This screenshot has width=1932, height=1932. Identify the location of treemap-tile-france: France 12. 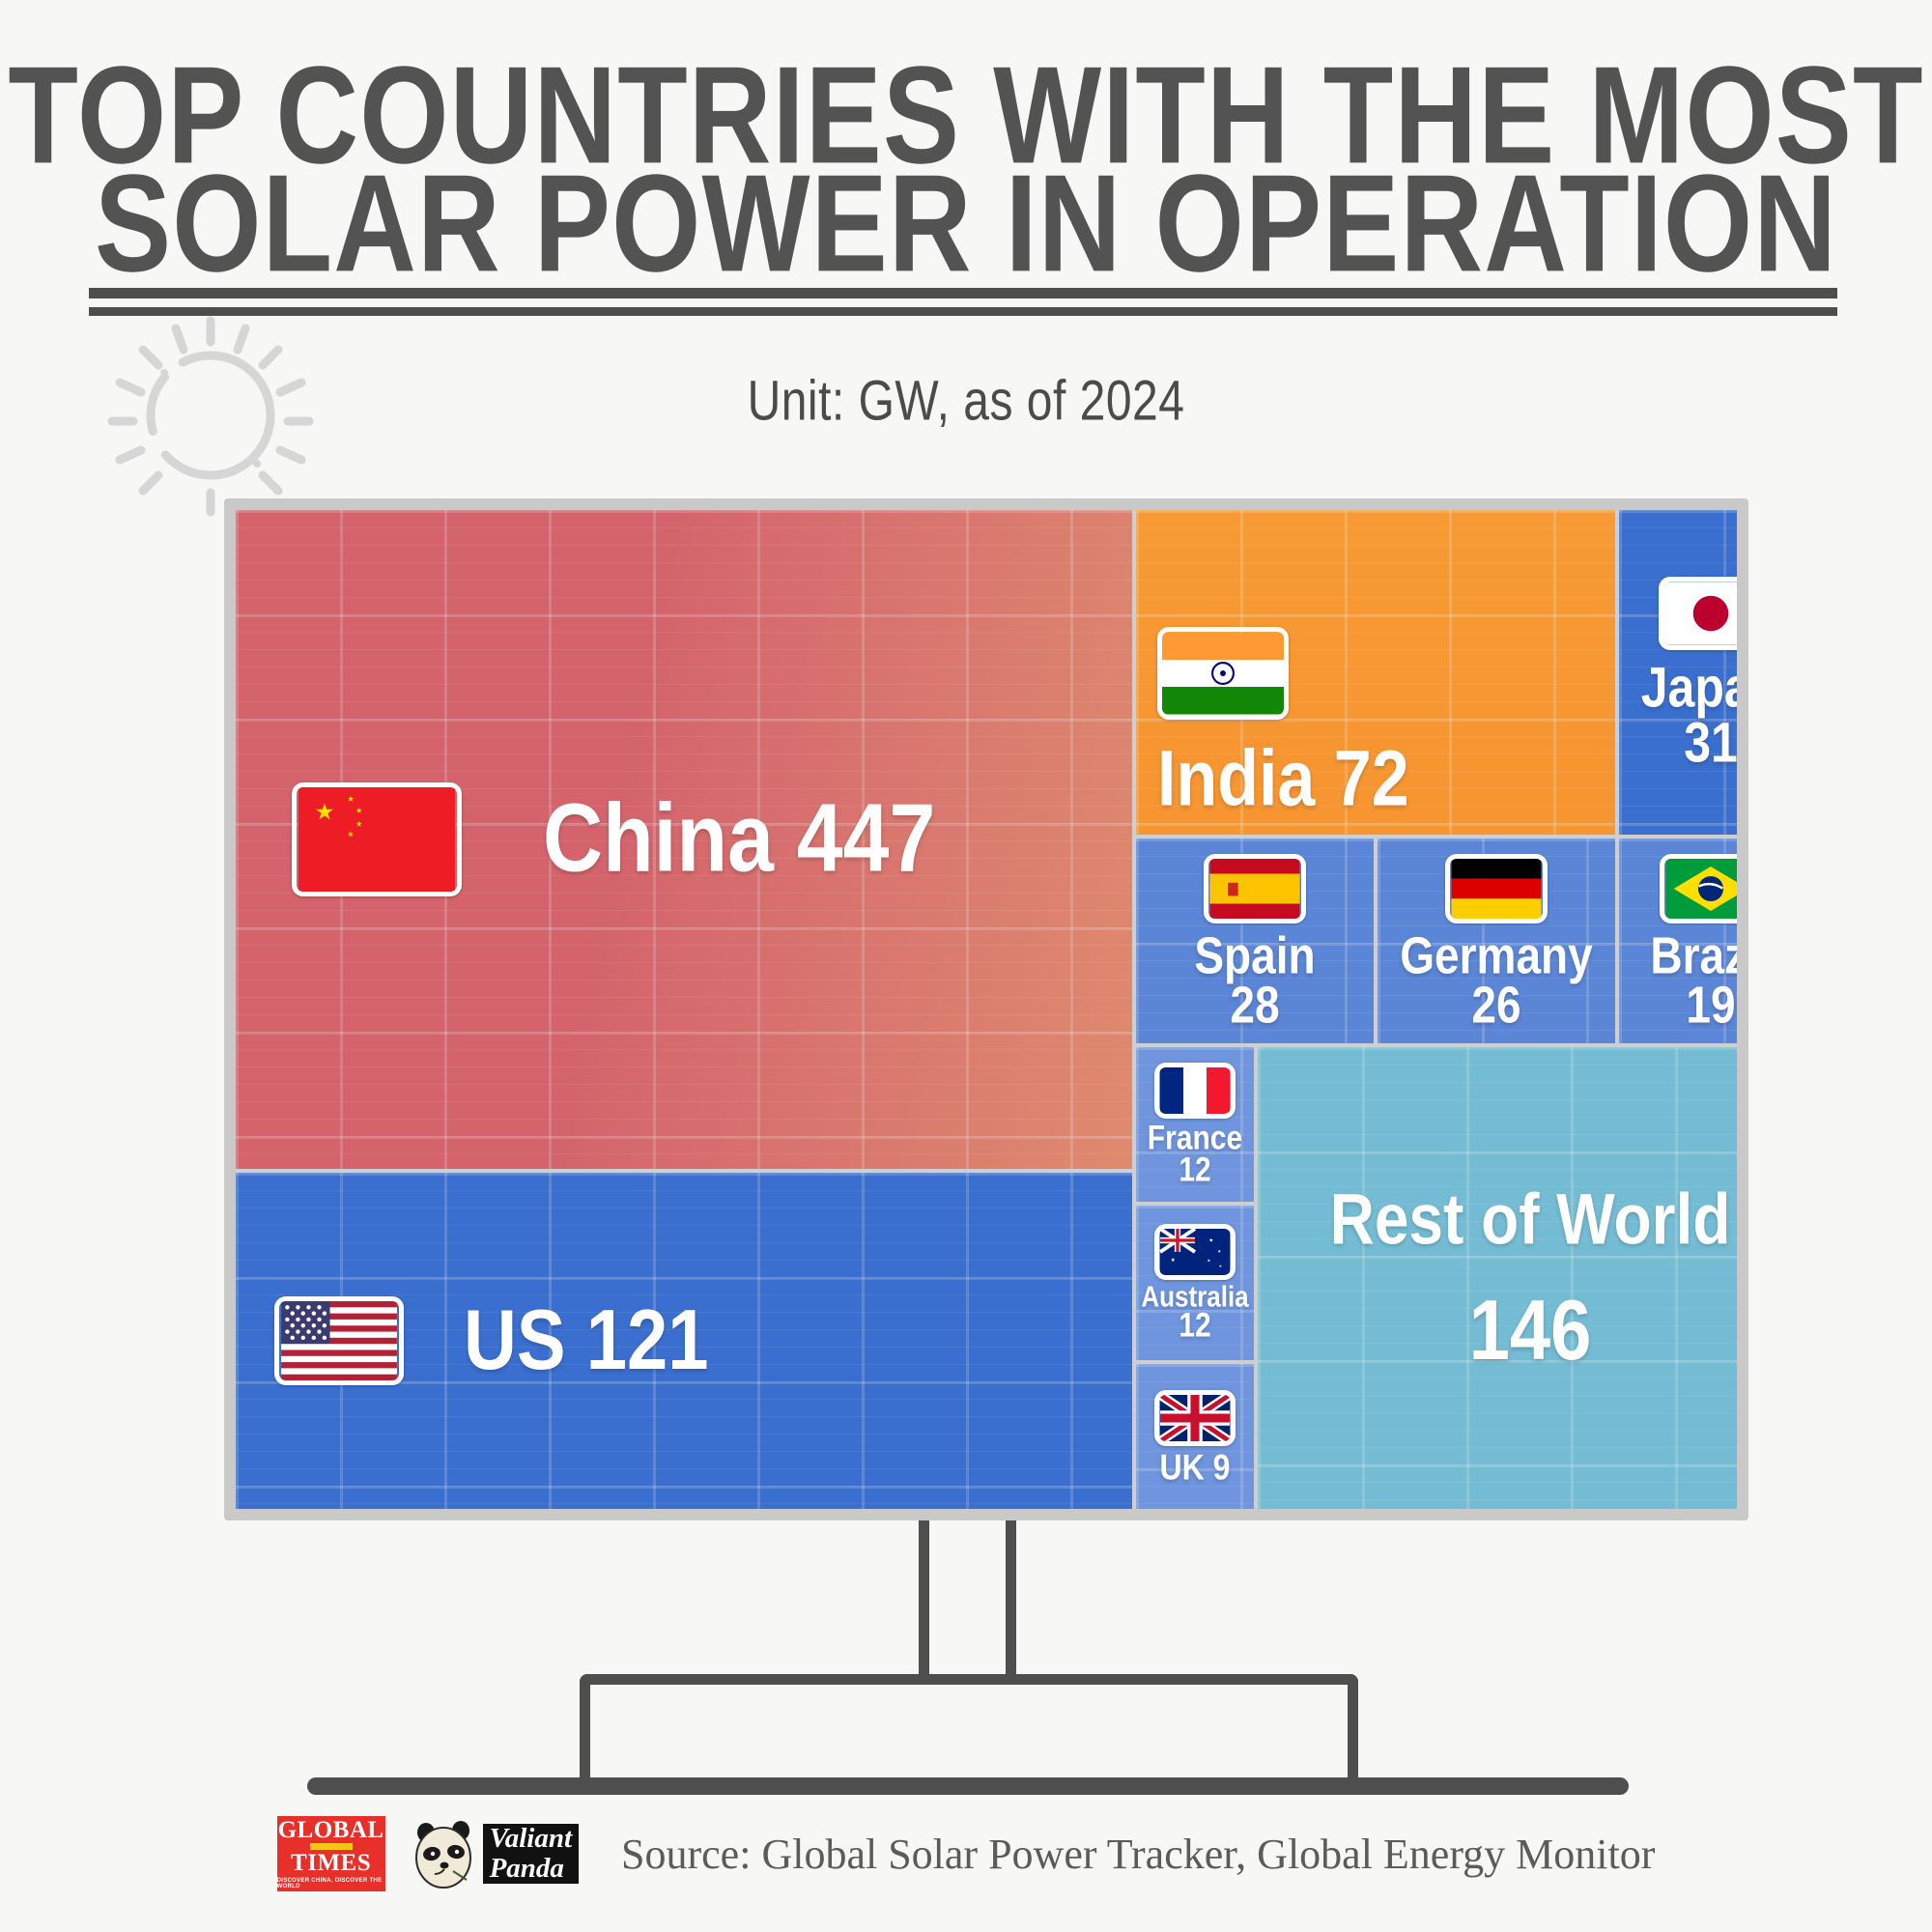
(1195, 1124).